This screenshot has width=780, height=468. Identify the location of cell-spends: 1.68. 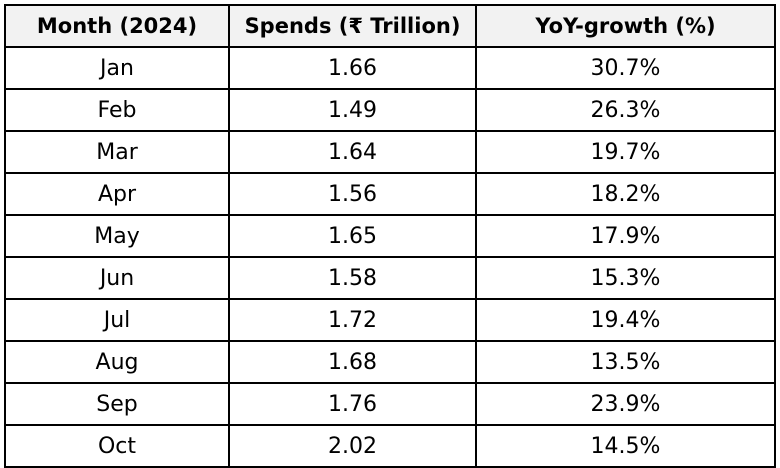
(352, 362).